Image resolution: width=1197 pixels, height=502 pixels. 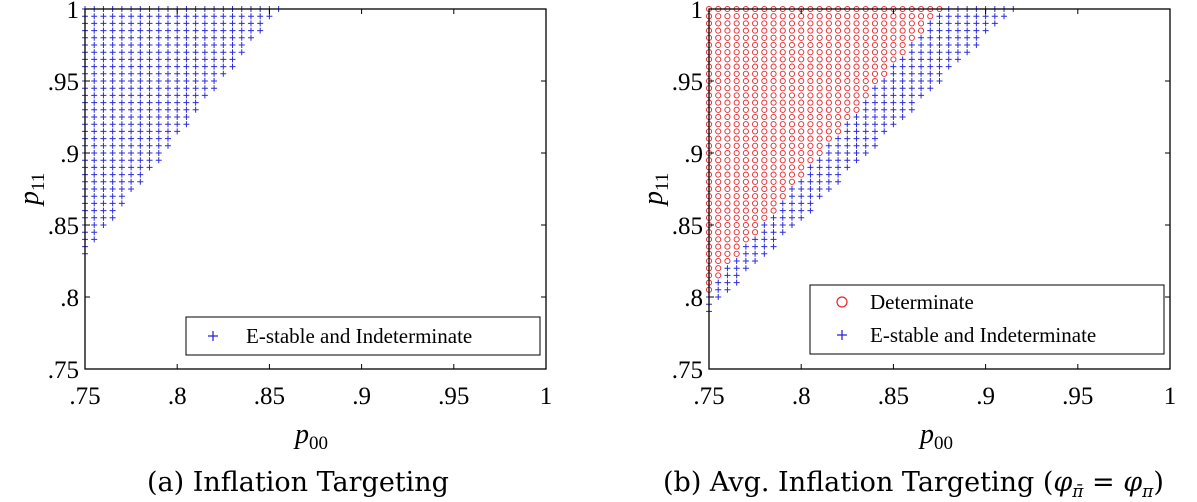 I want to click on y-tick-label: .75, so click(x=687, y=370).